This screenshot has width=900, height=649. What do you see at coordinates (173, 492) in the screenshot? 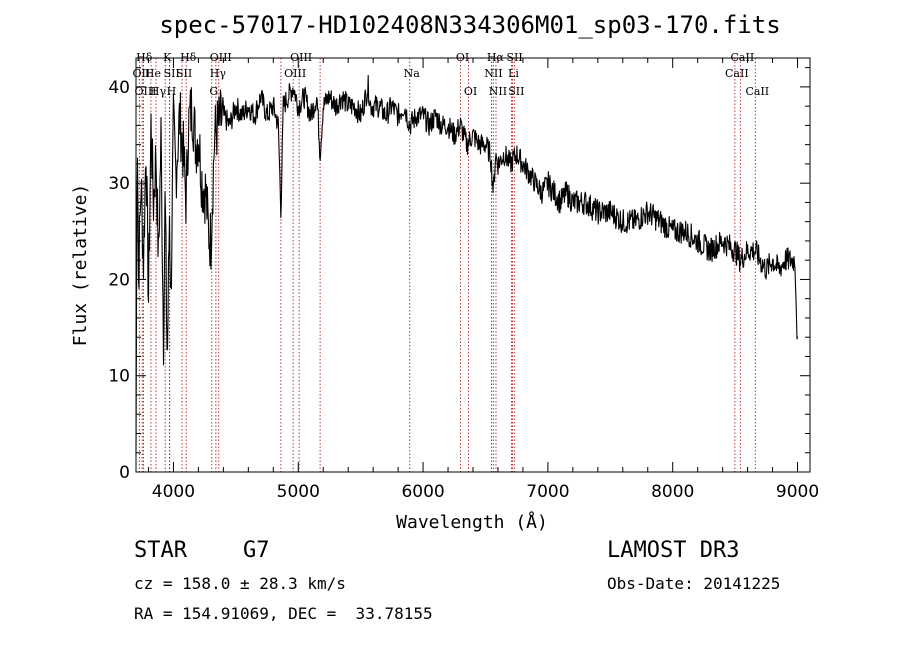
I see `x-tick-label: 4000` at bounding box center [173, 492].